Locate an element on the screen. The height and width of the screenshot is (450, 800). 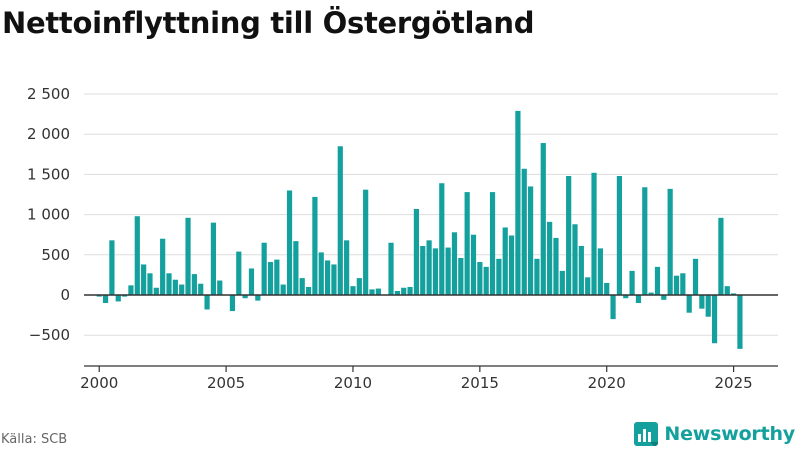
x-tick-label: 2000 is located at coordinates (99, 383).